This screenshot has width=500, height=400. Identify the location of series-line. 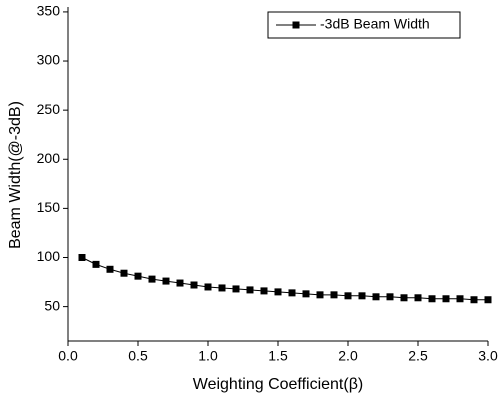
(284, 279).